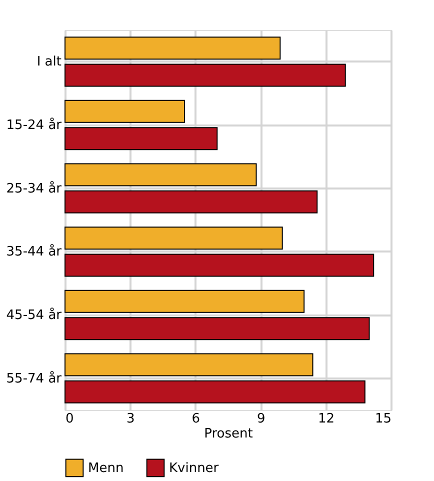  I want to click on y-tick-label: 35-44 år, so click(34, 252).